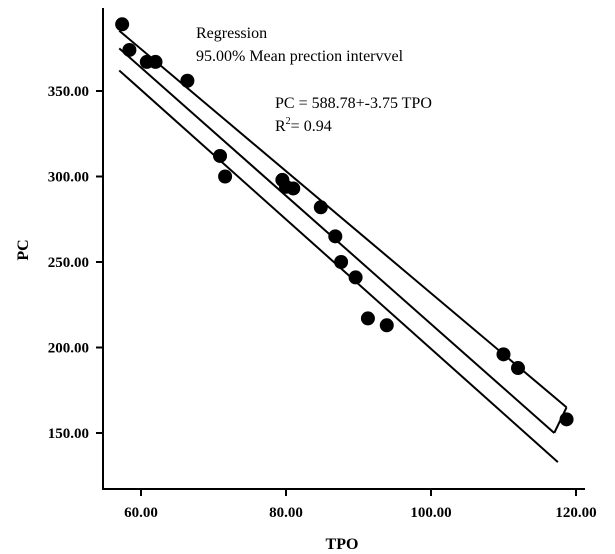 The height and width of the screenshot is (554, 615). I want to click on y-tick-label: 150.00, so click(68, 434).